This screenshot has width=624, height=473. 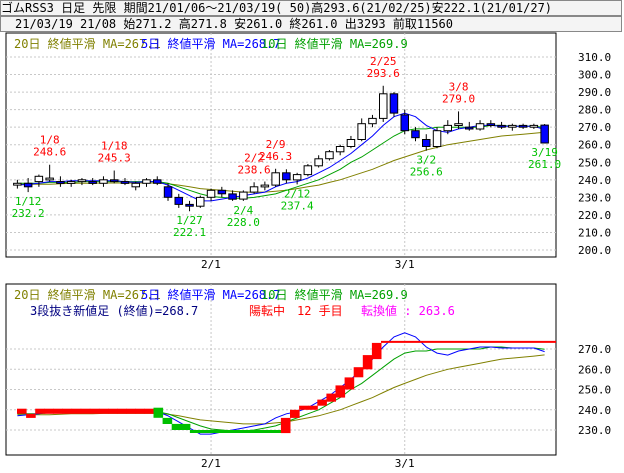 What do you see at coordinates (254, 169) in the screenshot?
I see `high-value-label: 238.6` at bounding box center [254, 169].